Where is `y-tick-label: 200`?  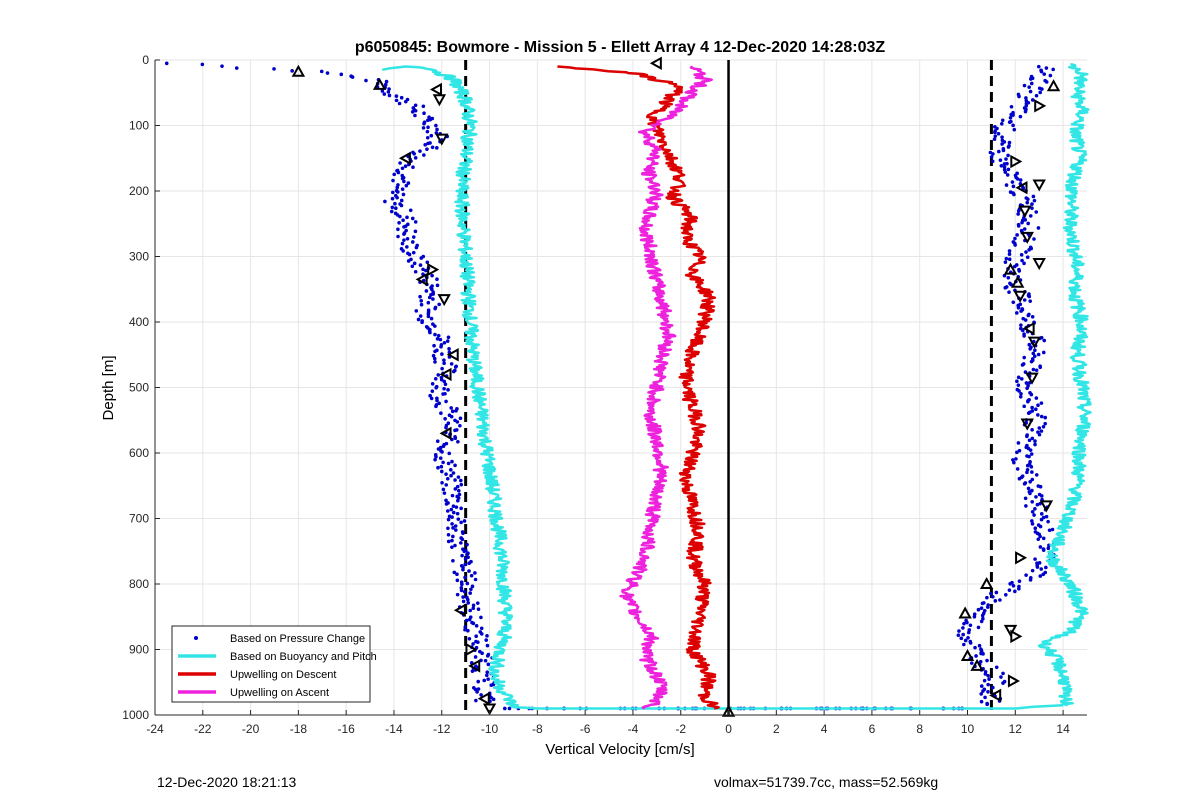
y-tick-label: 200 is located at coordinates (139, 191).